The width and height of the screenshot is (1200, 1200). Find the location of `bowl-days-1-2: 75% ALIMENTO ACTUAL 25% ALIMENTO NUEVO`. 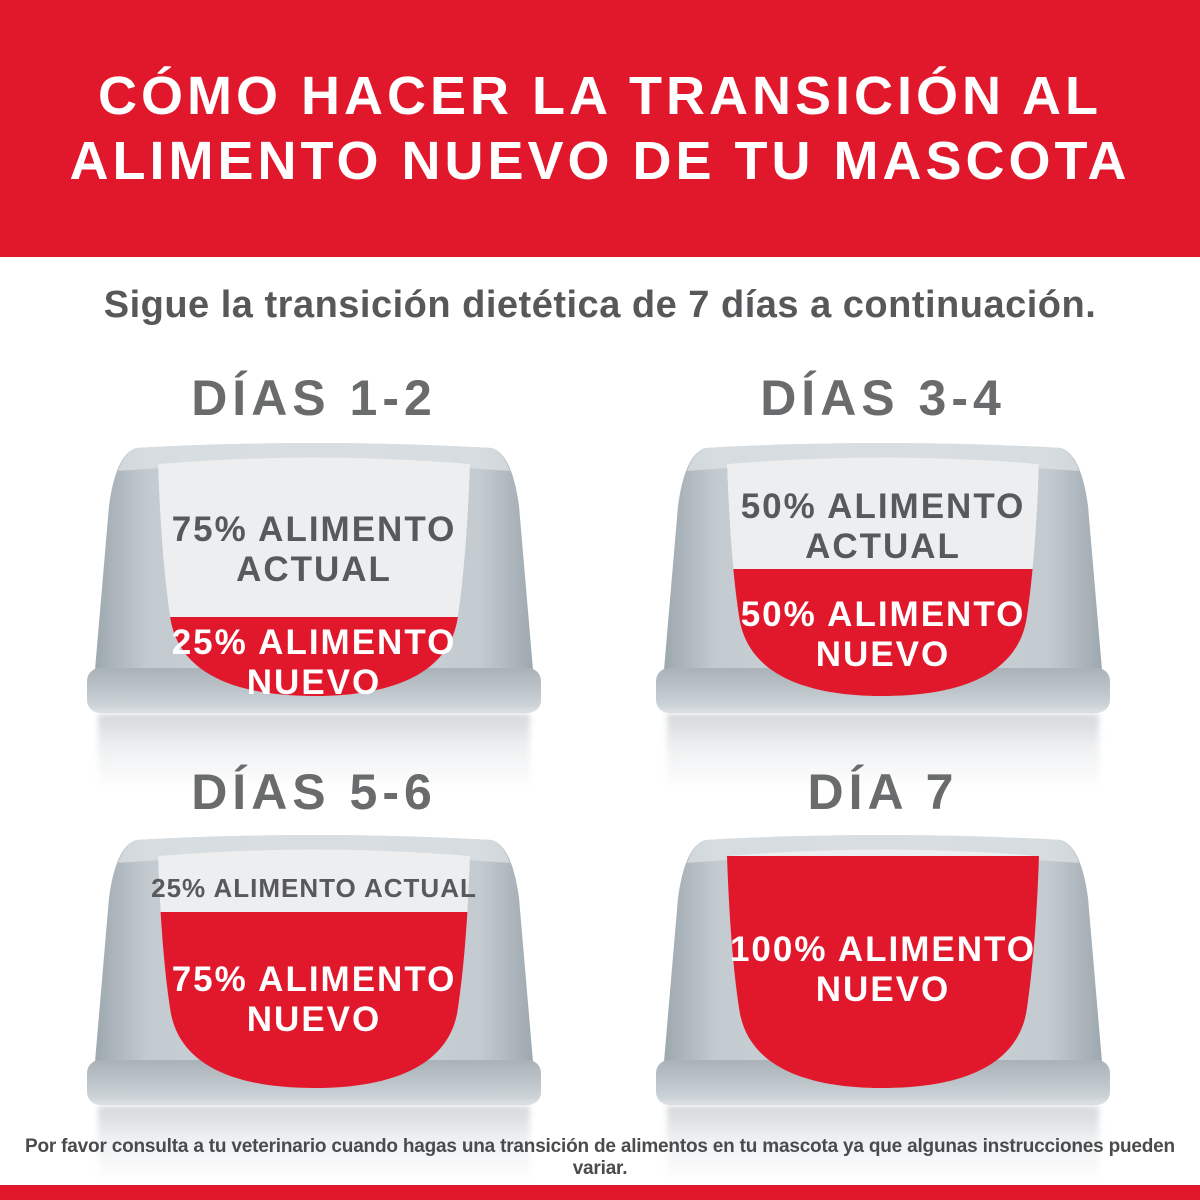

bowl-days-1-2: 75% ALIMENTO ACTUAL 25% ALIMENTO NUEVO is located at coordinates (314, 614).